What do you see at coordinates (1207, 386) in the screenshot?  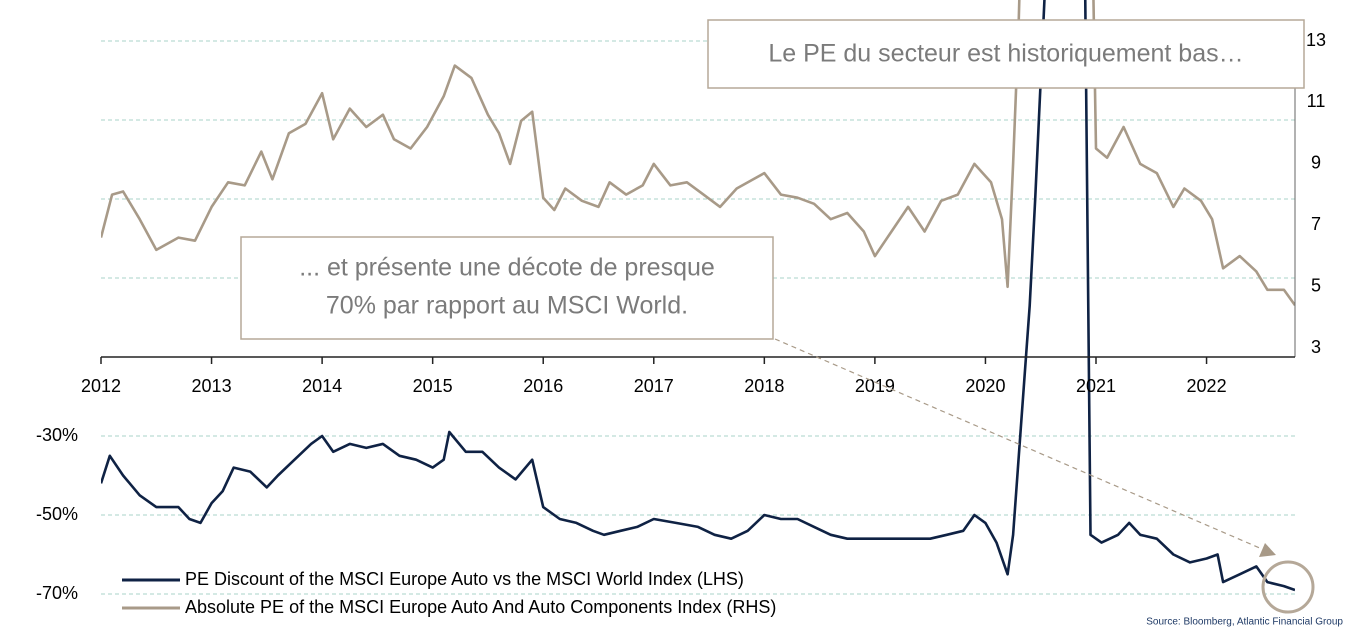 I see `x-tick-label: 2022` at bounding box center [1207, 386].